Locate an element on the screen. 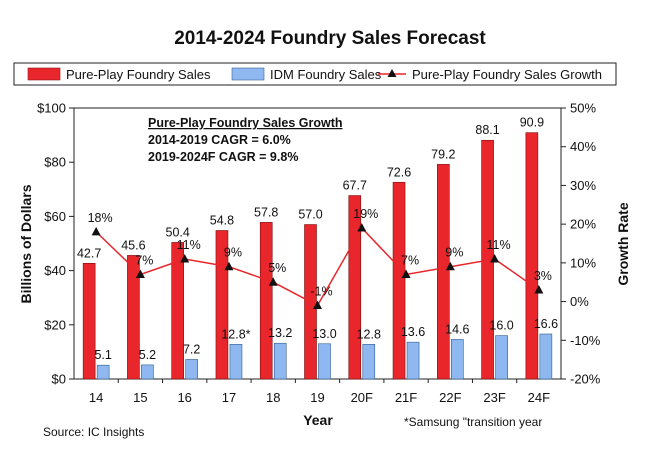 This screenshot has height=462, width=650. legend-swatch-pure-play is located at coordinates (44, 74).